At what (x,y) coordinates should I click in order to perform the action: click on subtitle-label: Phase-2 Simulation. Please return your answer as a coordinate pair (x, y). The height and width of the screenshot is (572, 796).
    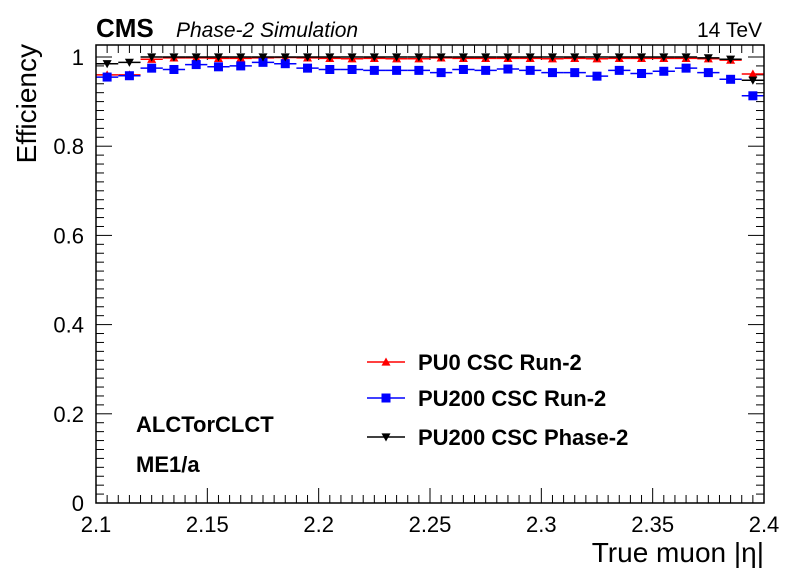
    Looking at the image, I should click on (267, 30).